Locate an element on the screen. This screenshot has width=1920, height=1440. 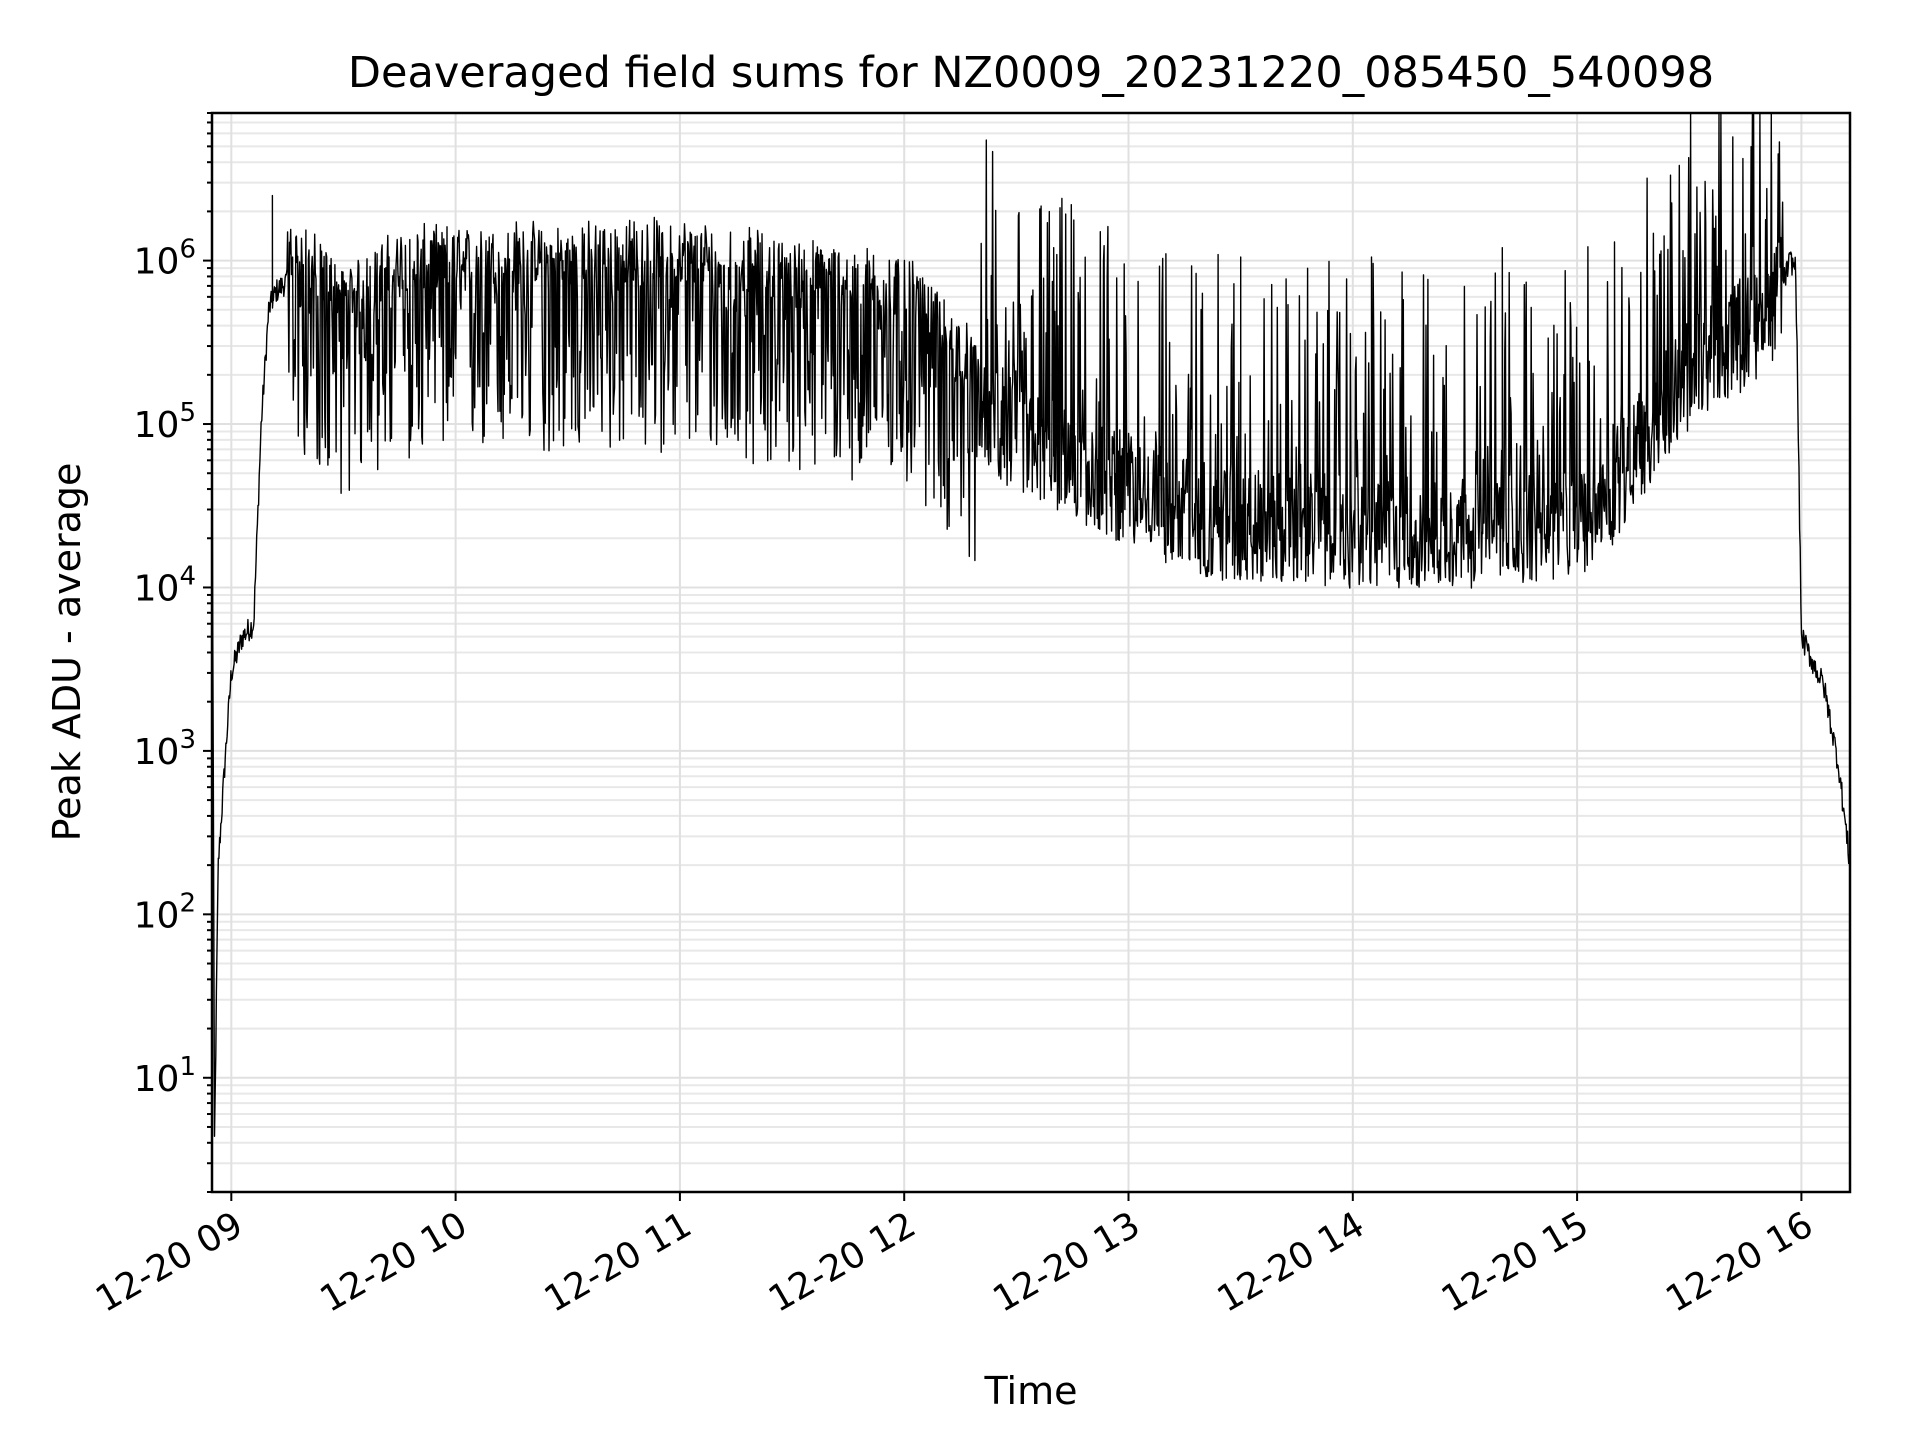
x-tick-label: 12-20 15 is located at coordinates (1515, 1262).